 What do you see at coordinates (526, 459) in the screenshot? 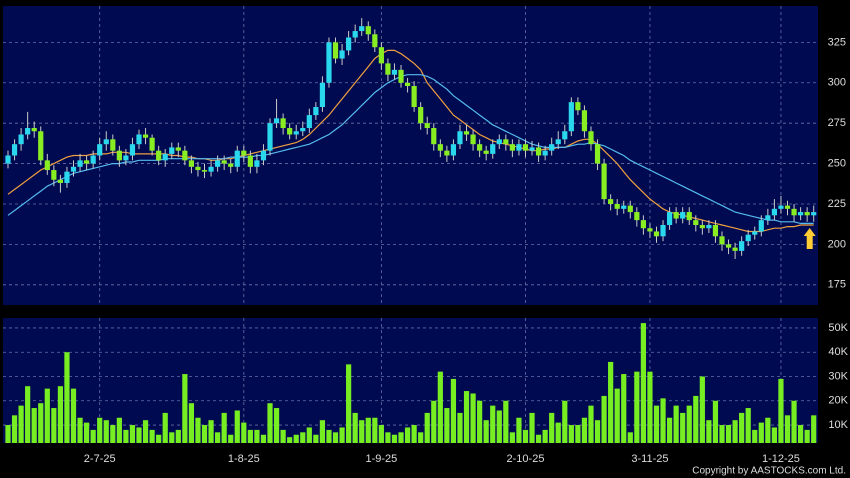
I see `x-tick-label: 2-10-25` at bounding box center [526, 459].